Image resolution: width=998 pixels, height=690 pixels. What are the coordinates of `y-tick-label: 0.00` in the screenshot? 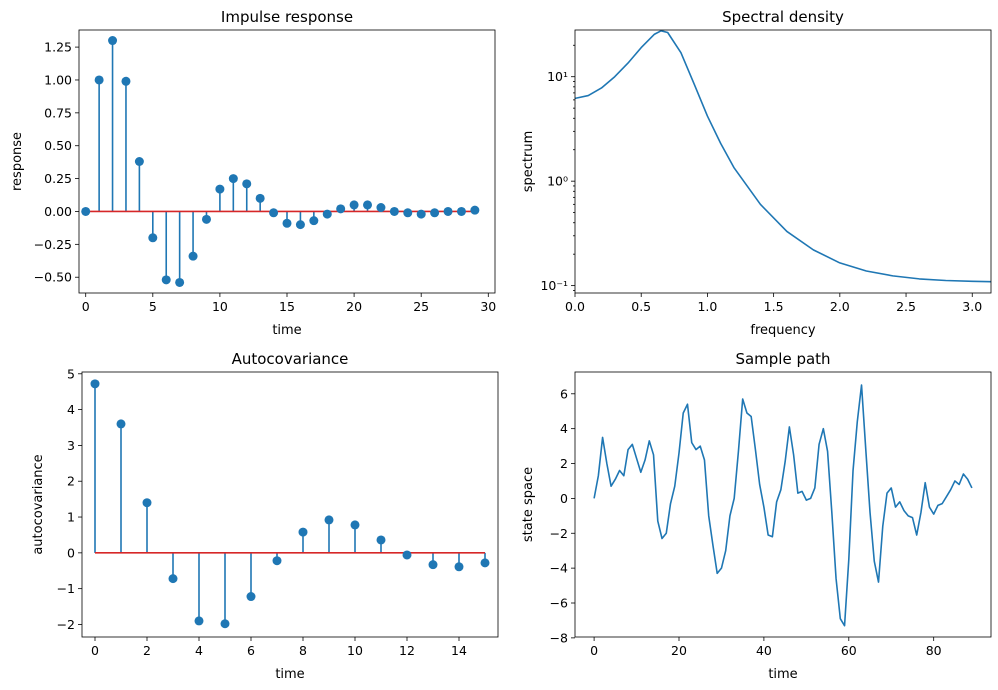 It's located at (58, 211).